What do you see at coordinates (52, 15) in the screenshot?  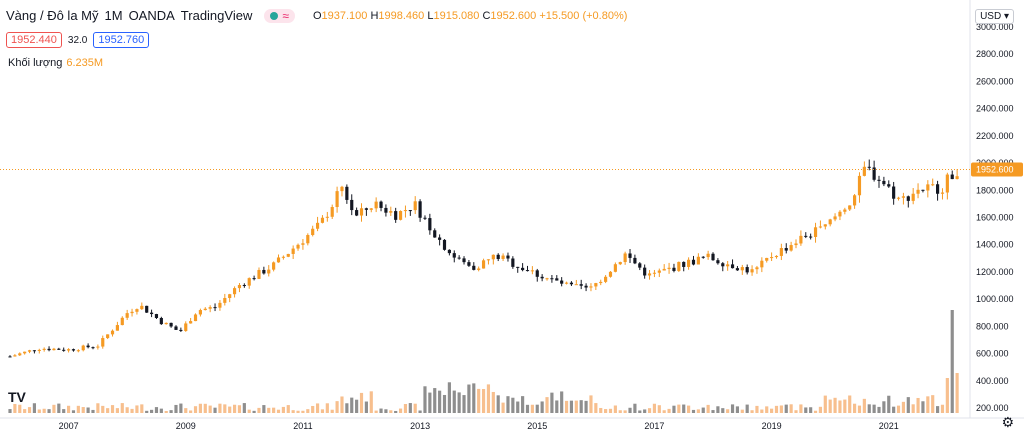 I see `symbol-name: Vàng / Đô la Mỹ` at bounding box center [52, 15].